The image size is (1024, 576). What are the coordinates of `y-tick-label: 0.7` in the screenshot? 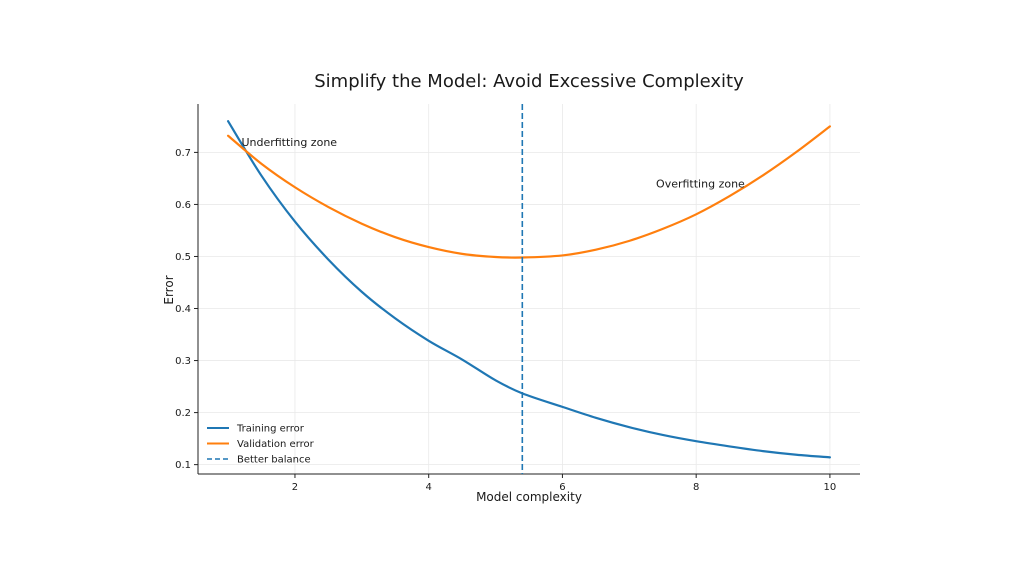 It's located at (183, 153).